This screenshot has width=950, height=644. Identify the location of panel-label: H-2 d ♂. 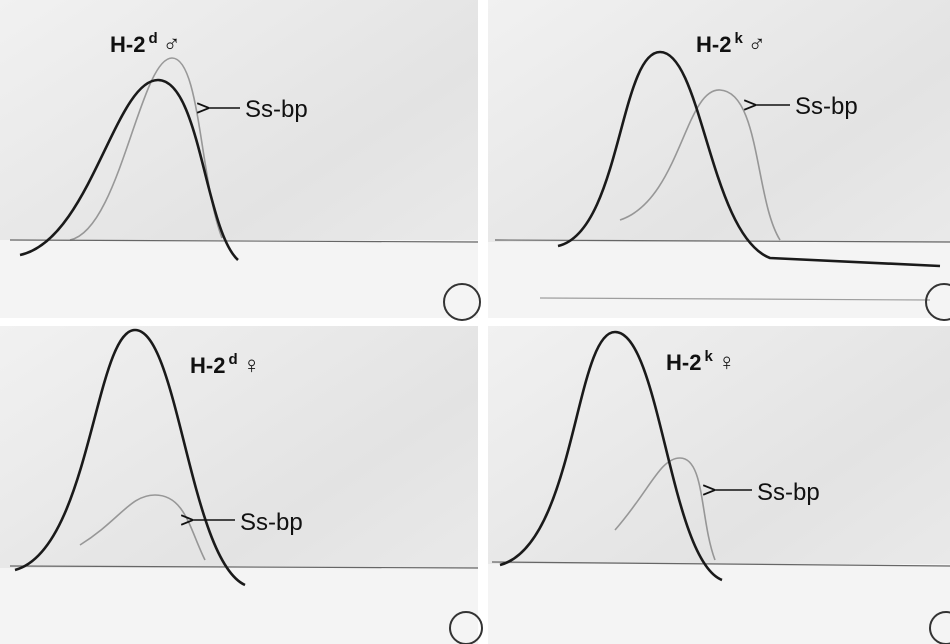
(145, 44).